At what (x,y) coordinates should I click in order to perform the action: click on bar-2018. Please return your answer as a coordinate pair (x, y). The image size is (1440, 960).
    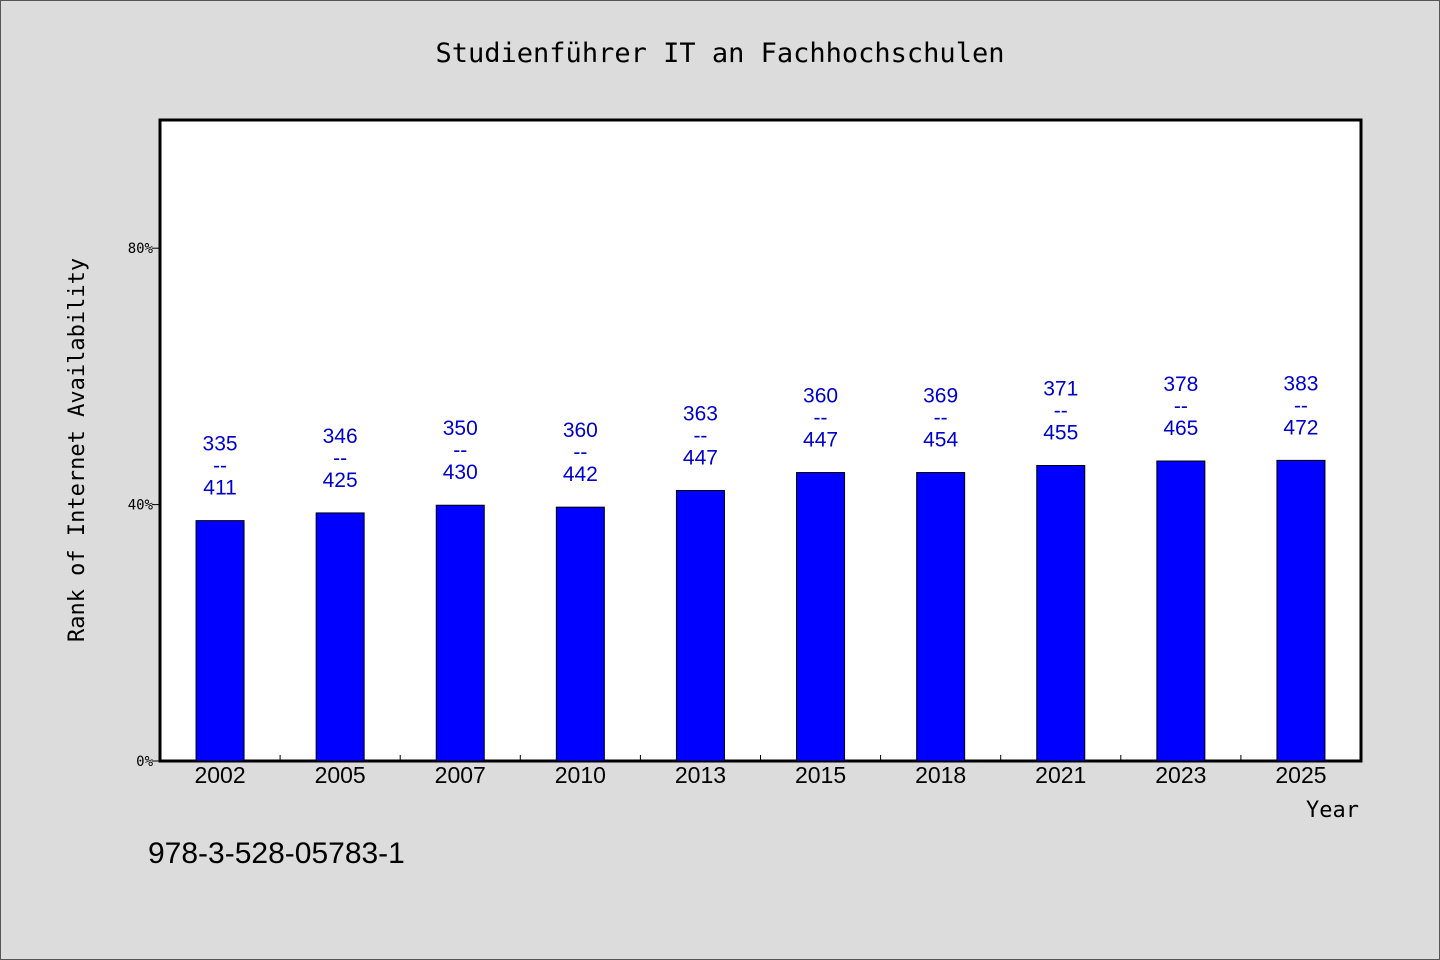
    Looking at the image, I should click on (941, 617).